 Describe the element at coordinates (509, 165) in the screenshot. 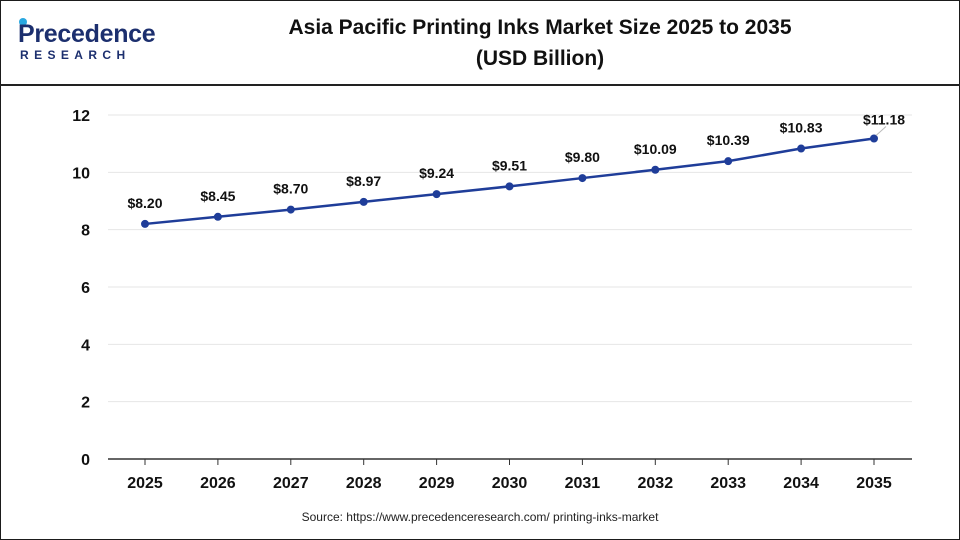

I see `data-label-2030: $9.51` at that location.